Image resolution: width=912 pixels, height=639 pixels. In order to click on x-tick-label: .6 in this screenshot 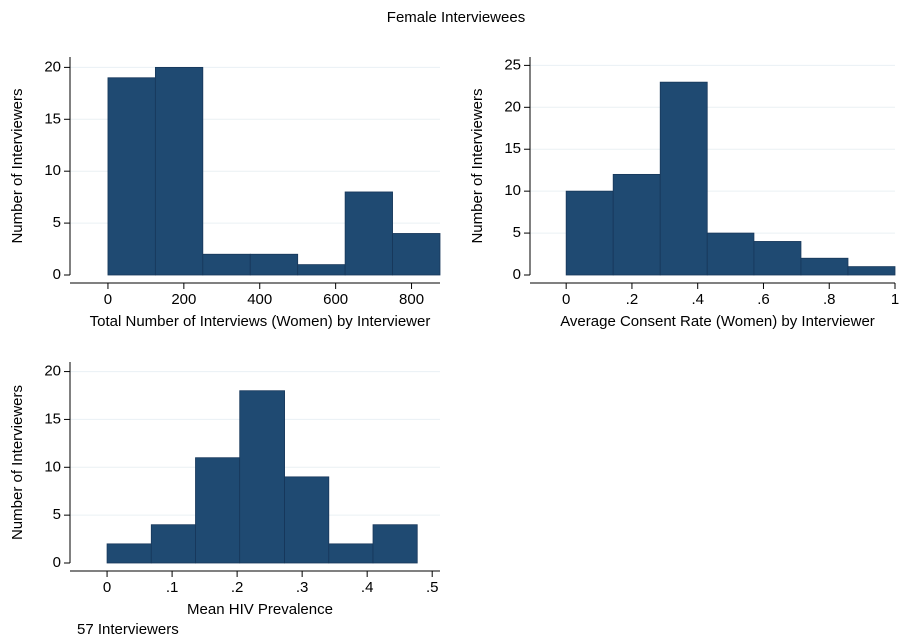, I will do `click(763, 299)`.